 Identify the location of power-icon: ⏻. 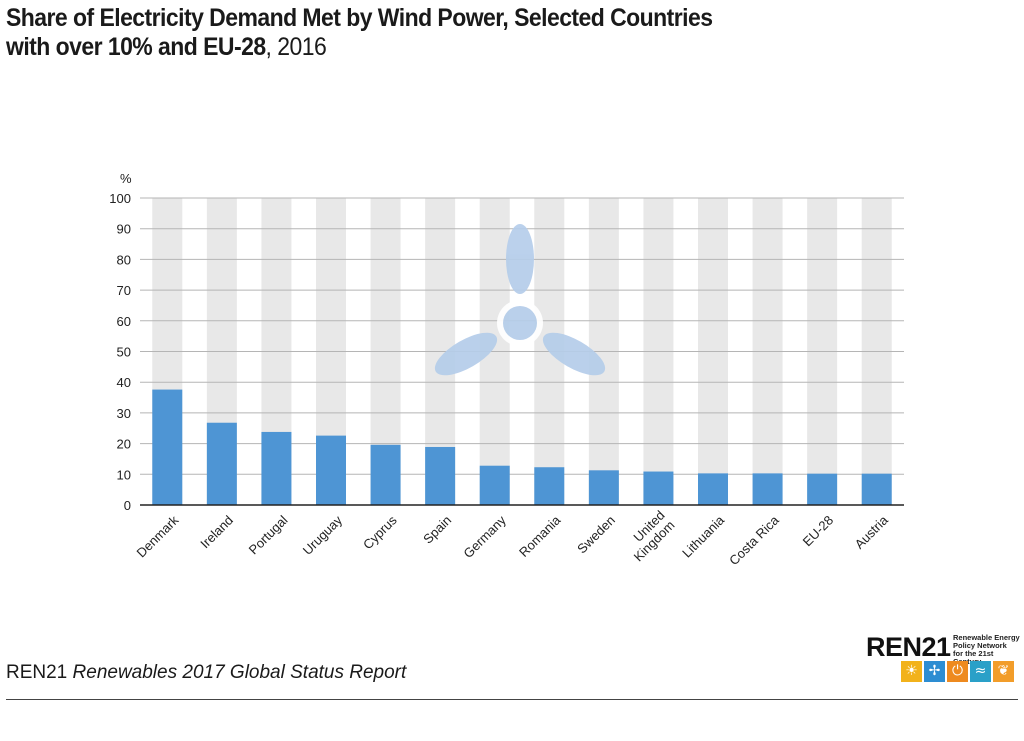
(957, 671).